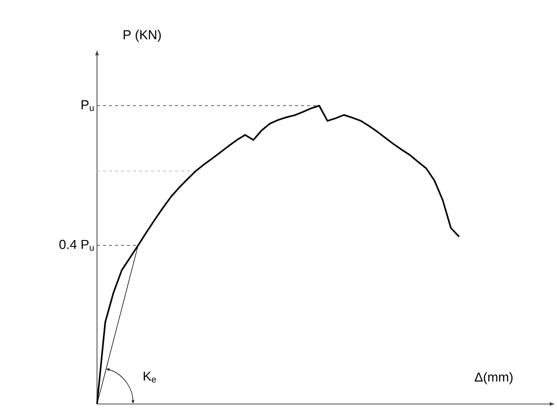 The width and height of the screenshot is (557, 414). I want to click on y-axis-title: P (KN), so click(142, 36).